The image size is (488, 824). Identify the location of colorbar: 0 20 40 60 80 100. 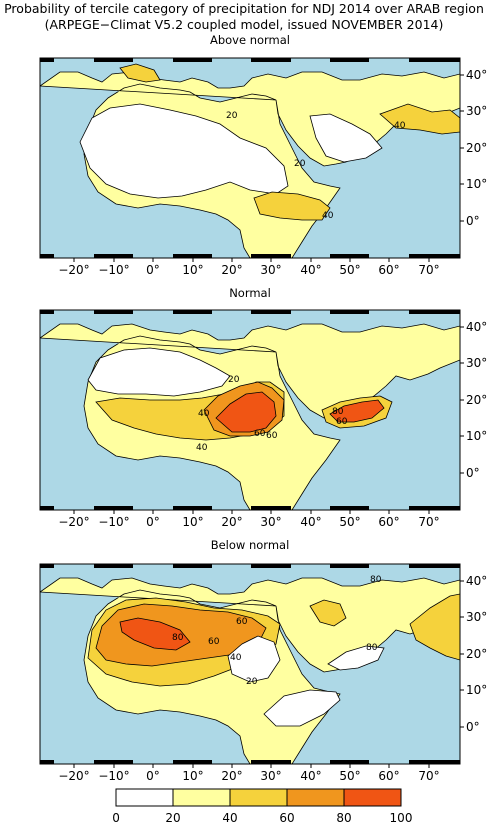
(262, 806).